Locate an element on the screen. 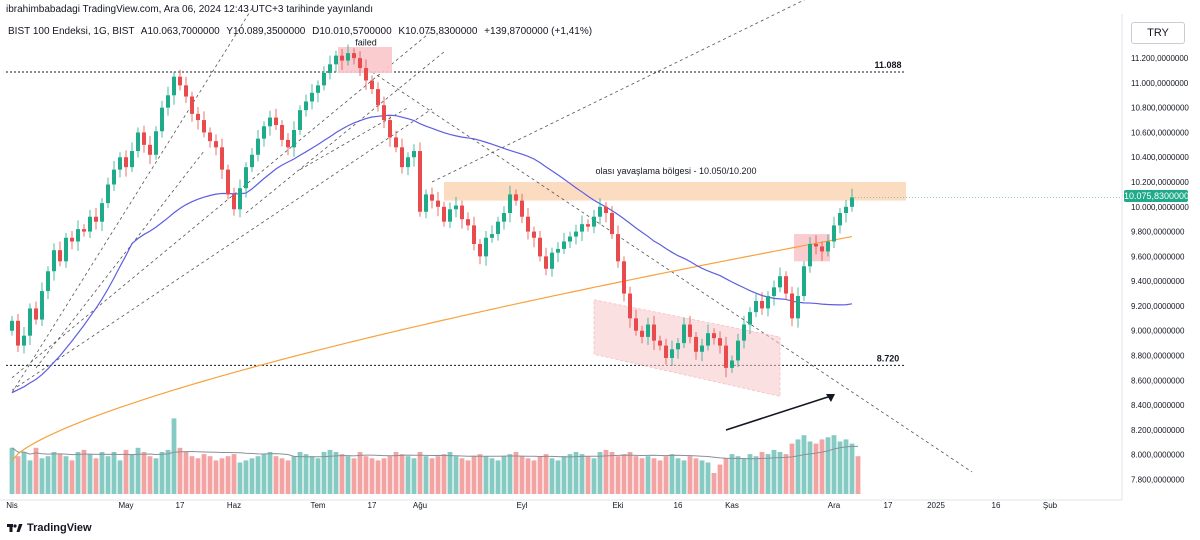 The width and height of the screenshot is (1200, 540). trend-line is located at coordinates (354, 138).